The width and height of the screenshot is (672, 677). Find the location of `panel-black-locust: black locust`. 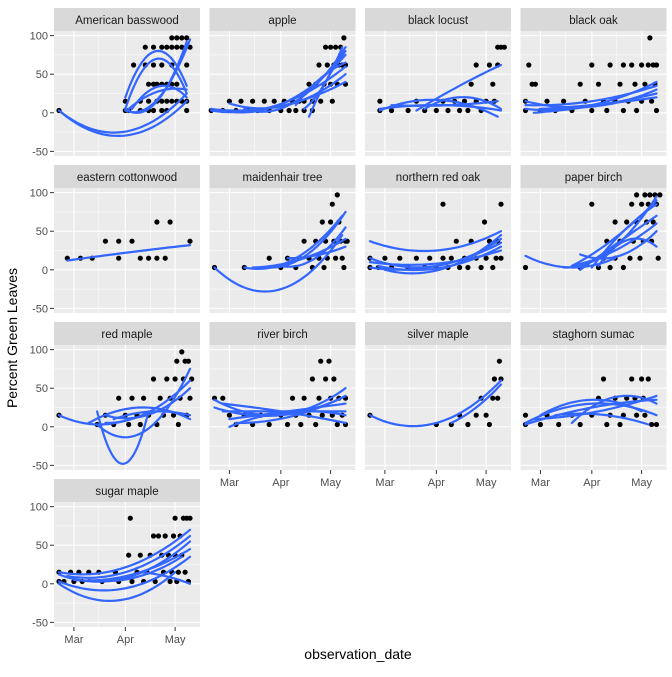

panel-black-locust: black locust is located at coordinates (438, 82).